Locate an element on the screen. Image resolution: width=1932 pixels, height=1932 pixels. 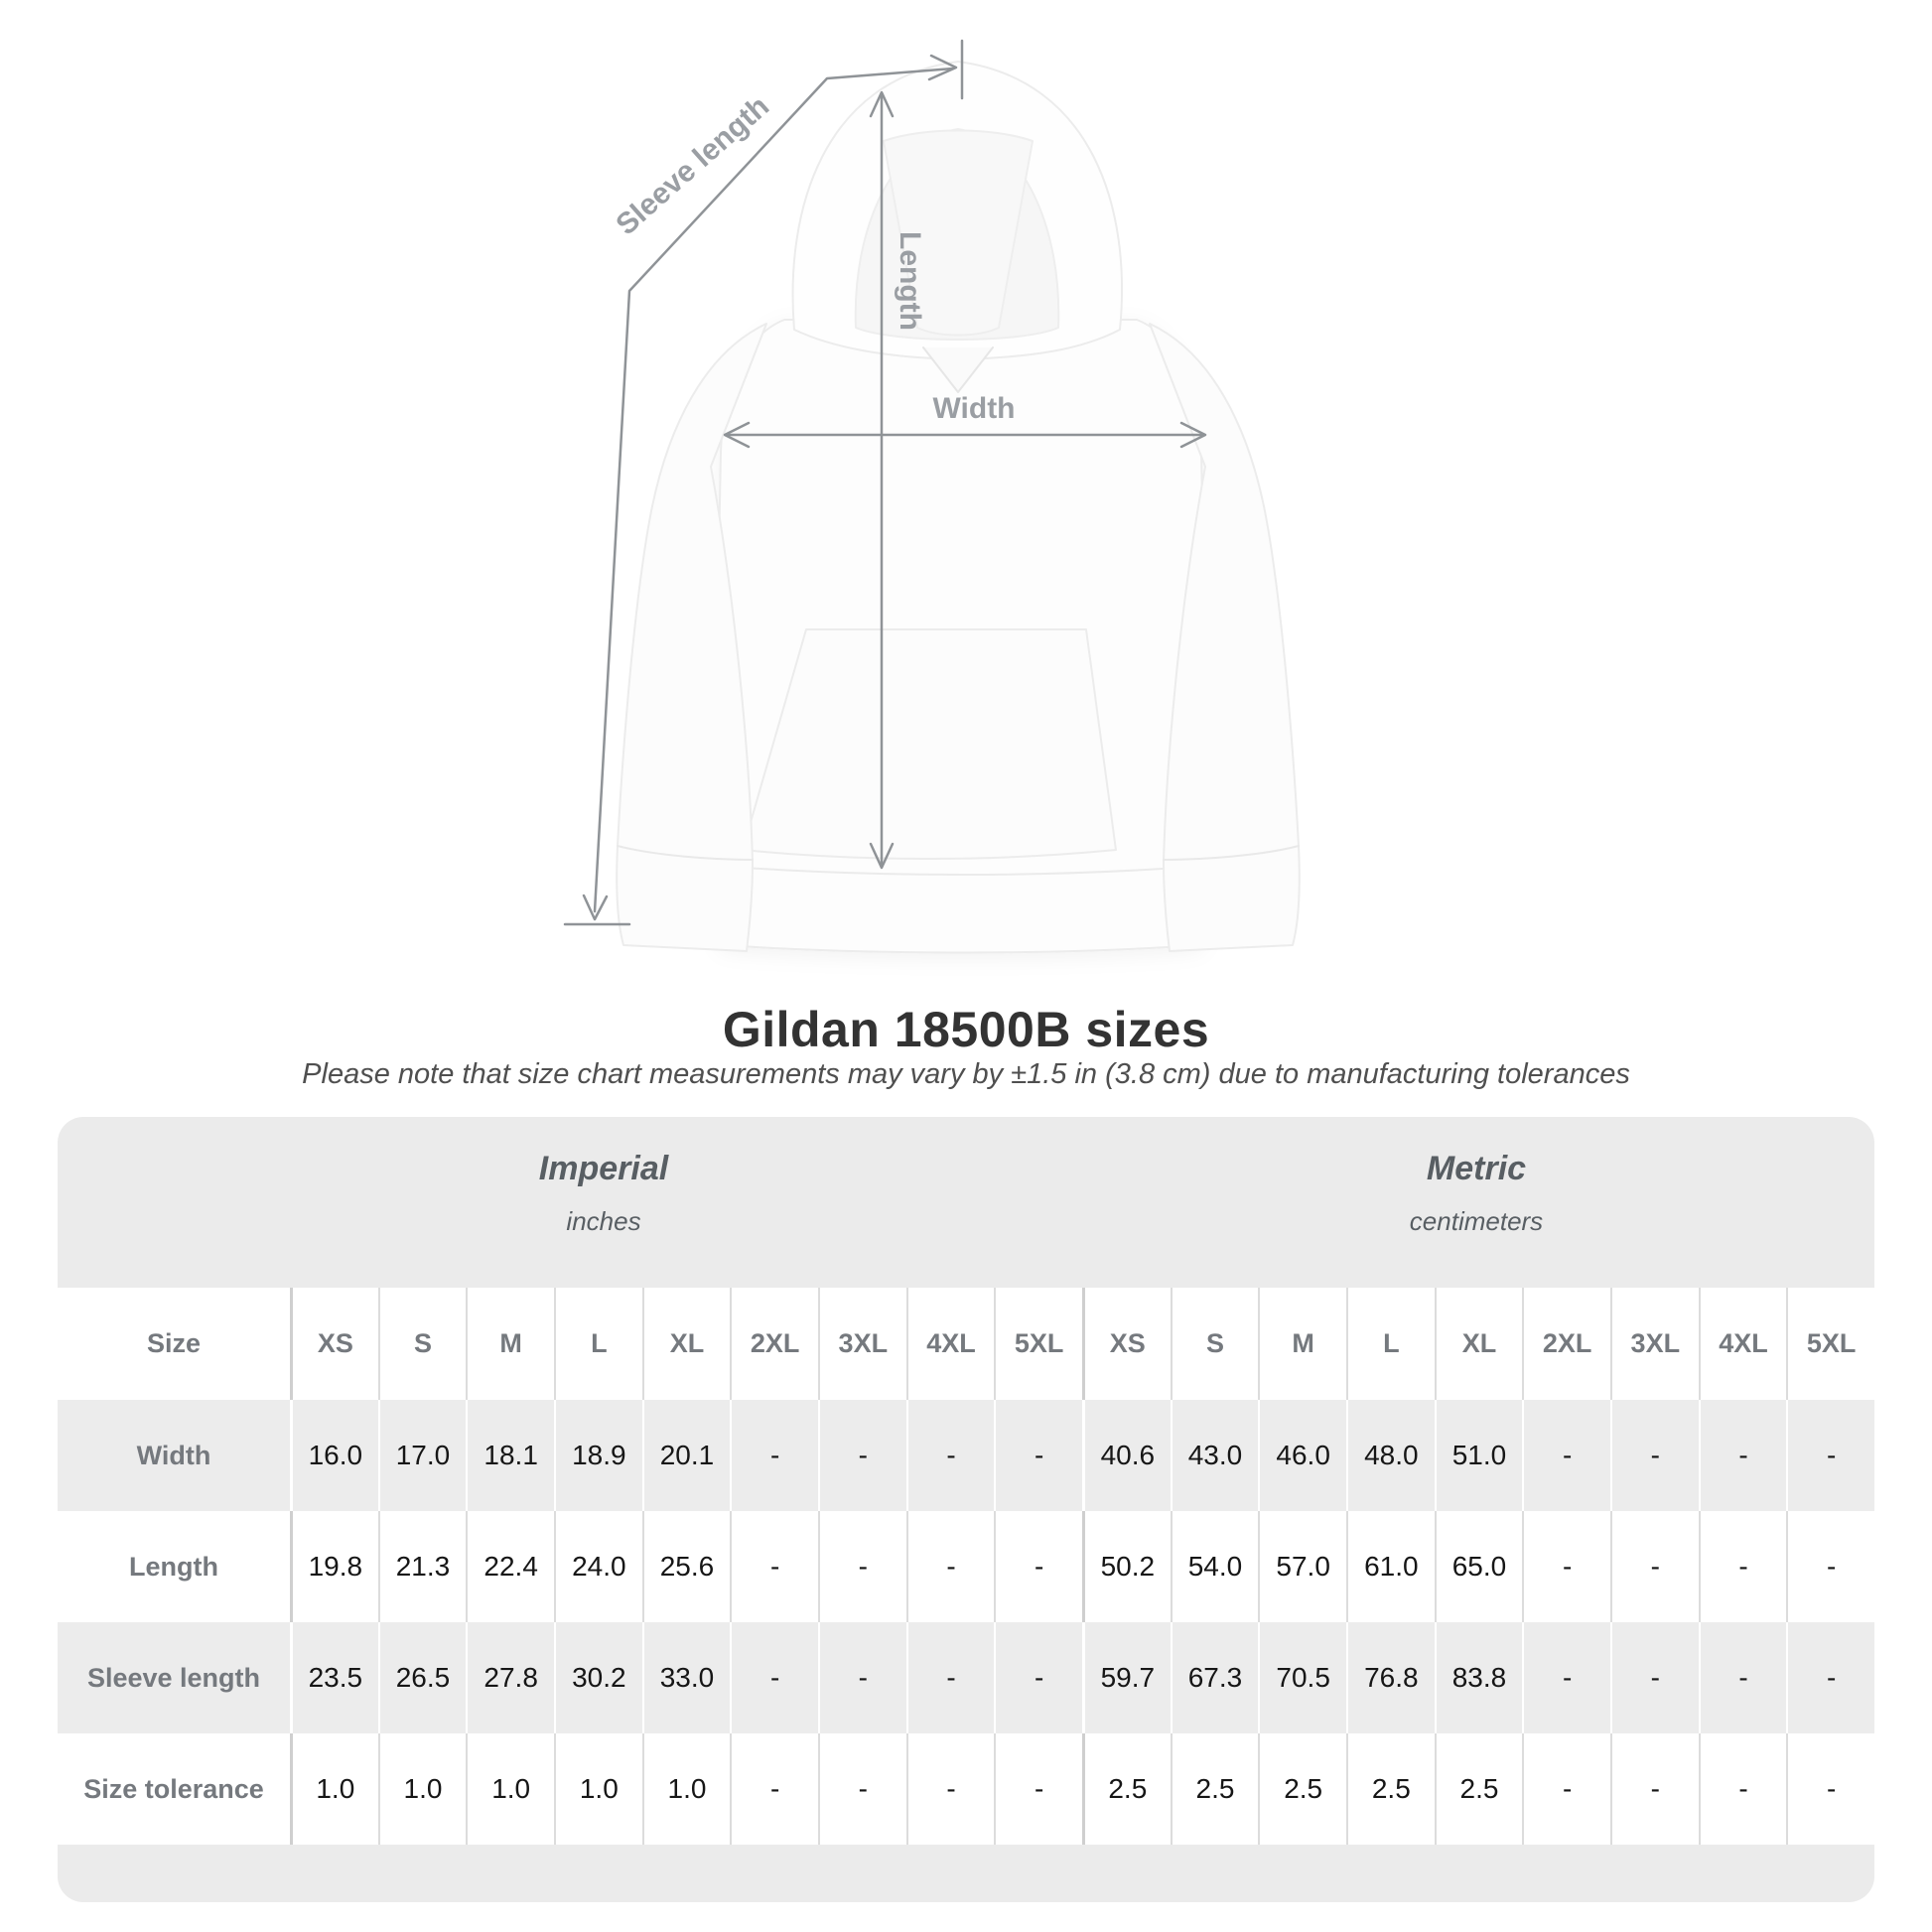
value-cell-imperial: 23.5 is located at coordinates (334, 1677).